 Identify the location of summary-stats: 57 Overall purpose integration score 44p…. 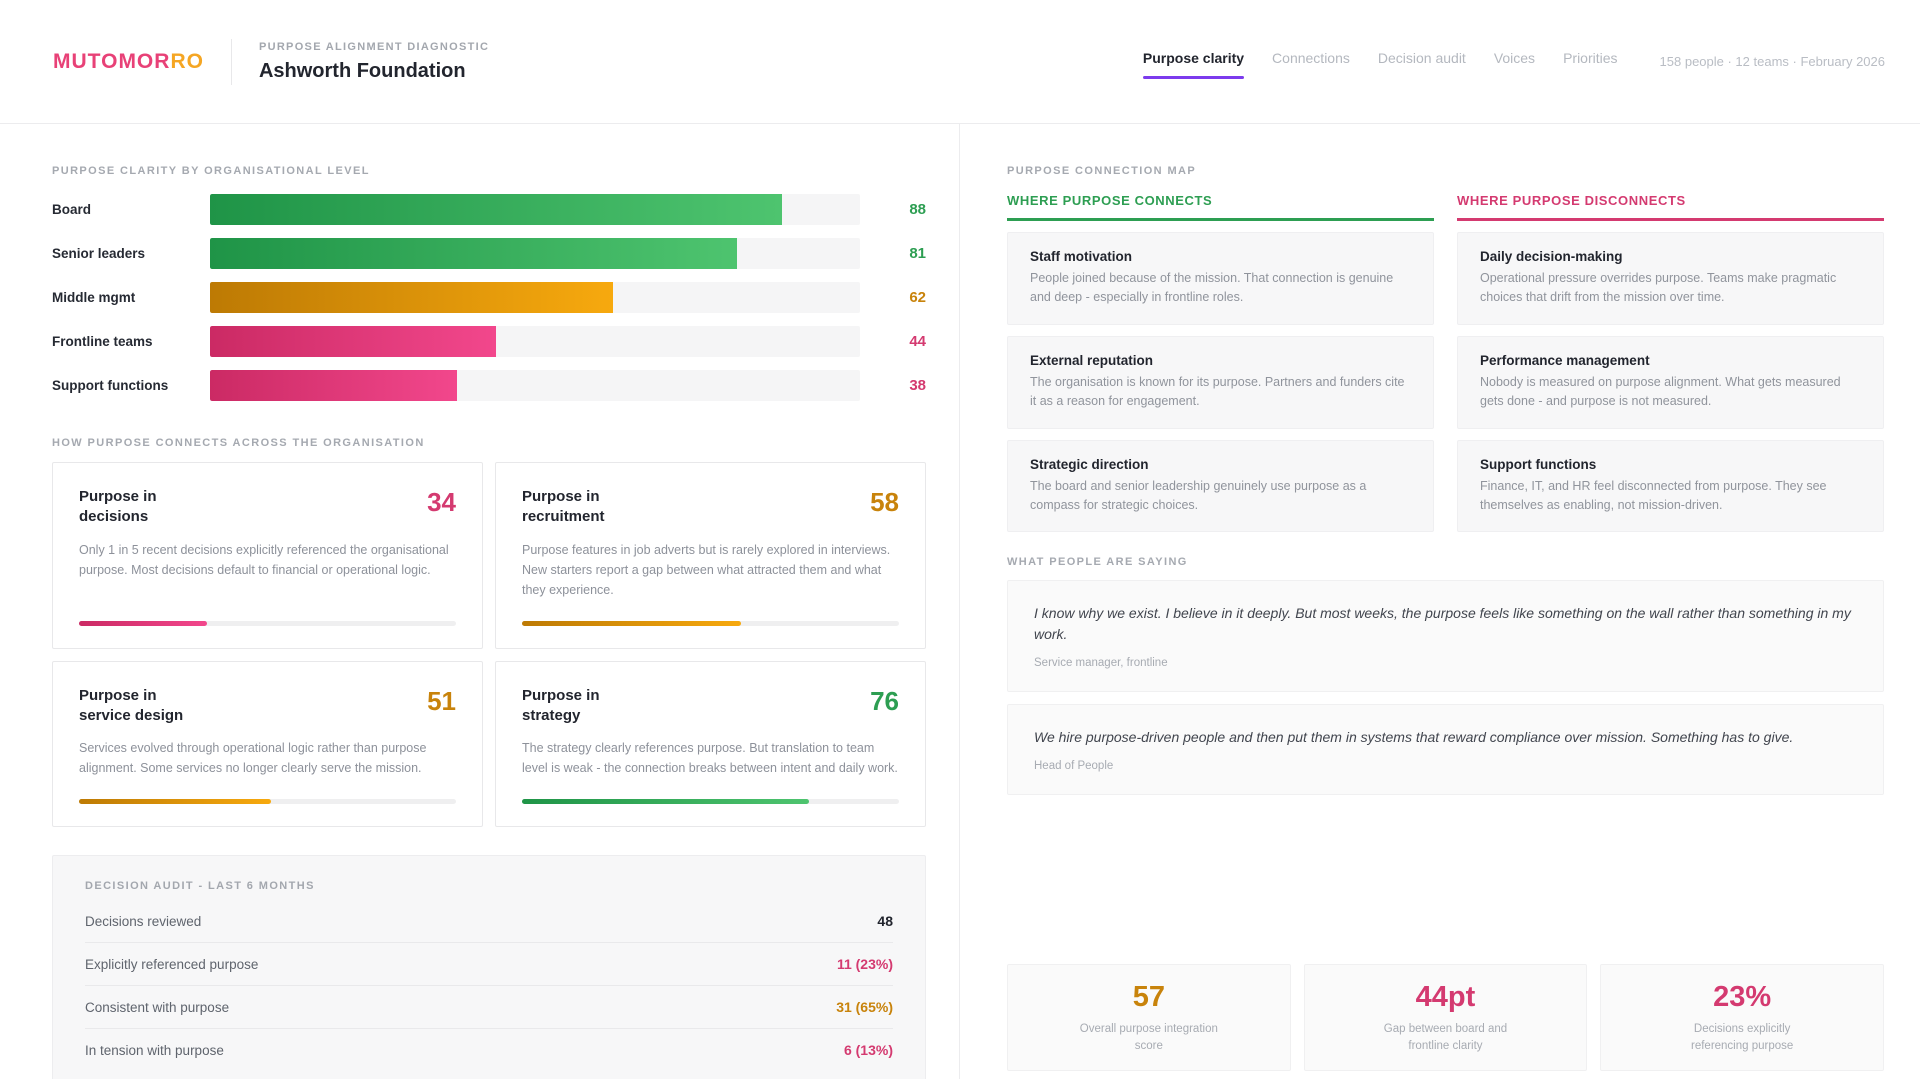
(1445, 1017).